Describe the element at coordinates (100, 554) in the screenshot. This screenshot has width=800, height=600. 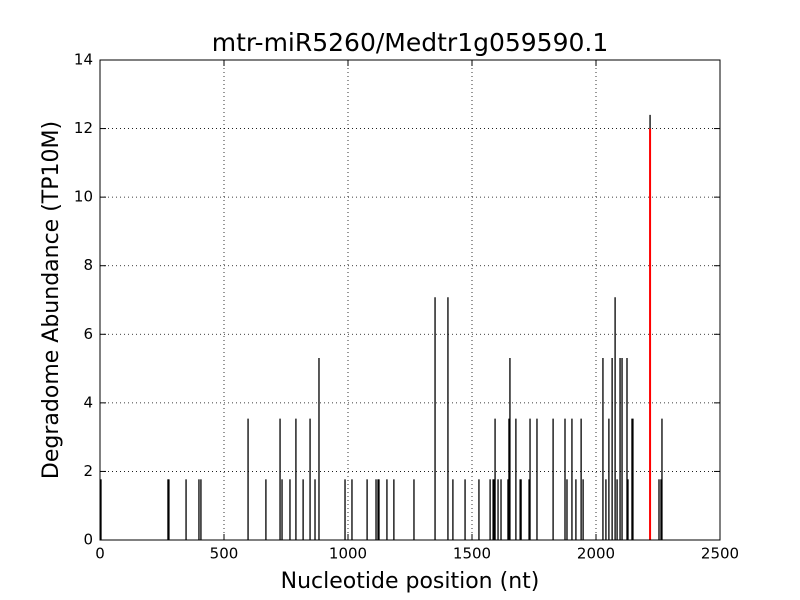
I see `x-tick-label: 0` at that location.